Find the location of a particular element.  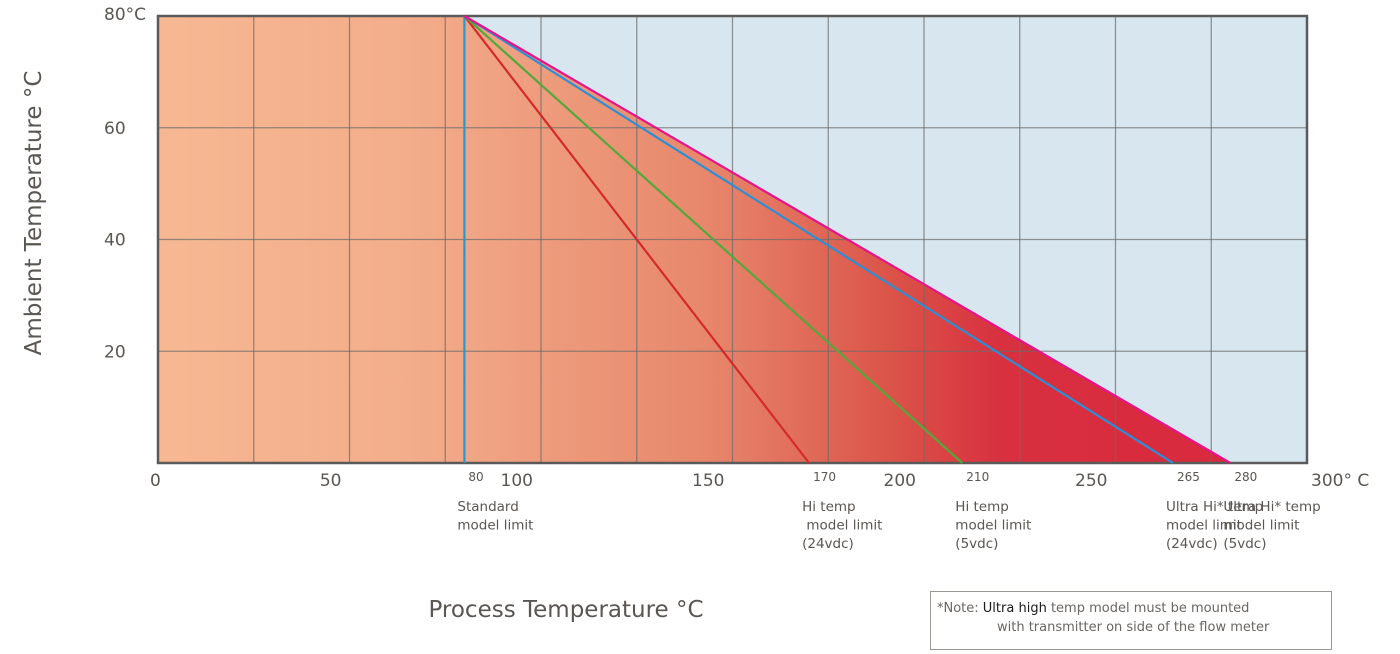

limit-marker-caption: Hi temp model limit (24vdc) is located at coordinates (842, 525).